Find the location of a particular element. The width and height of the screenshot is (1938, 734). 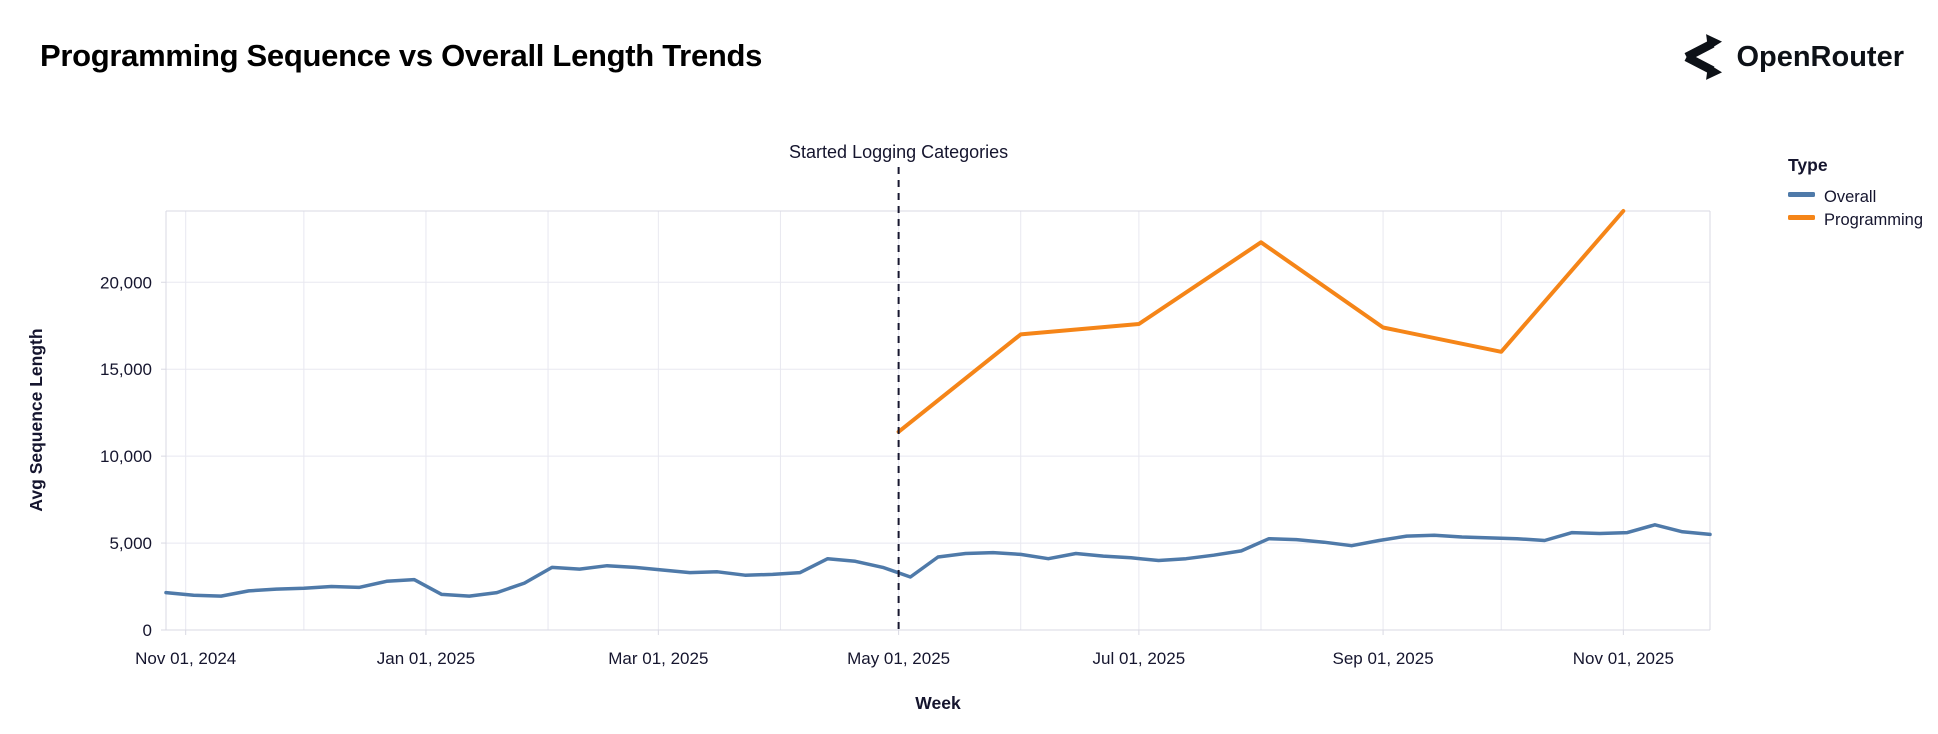

x-tick-label: Sep 01, 2025 is located at coordinates (1383, 658).